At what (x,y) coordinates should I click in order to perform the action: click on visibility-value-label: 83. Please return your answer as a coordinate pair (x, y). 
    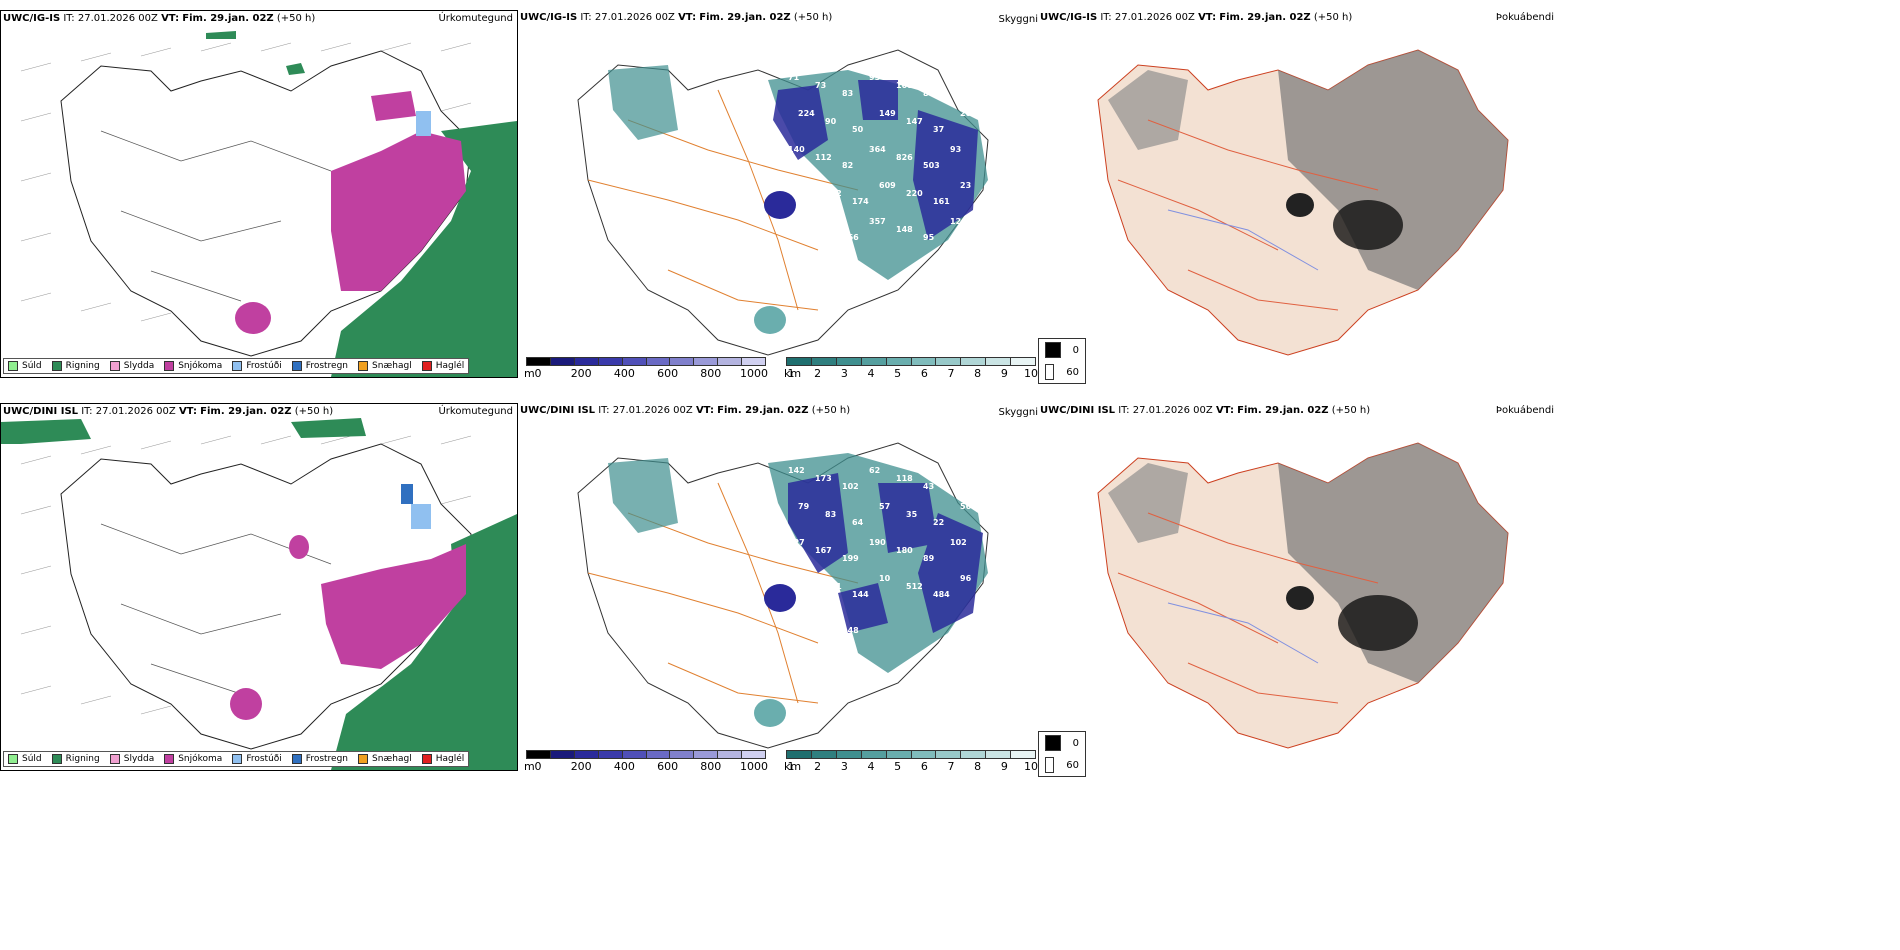
    Looking at the image, I should click on (847, 93).